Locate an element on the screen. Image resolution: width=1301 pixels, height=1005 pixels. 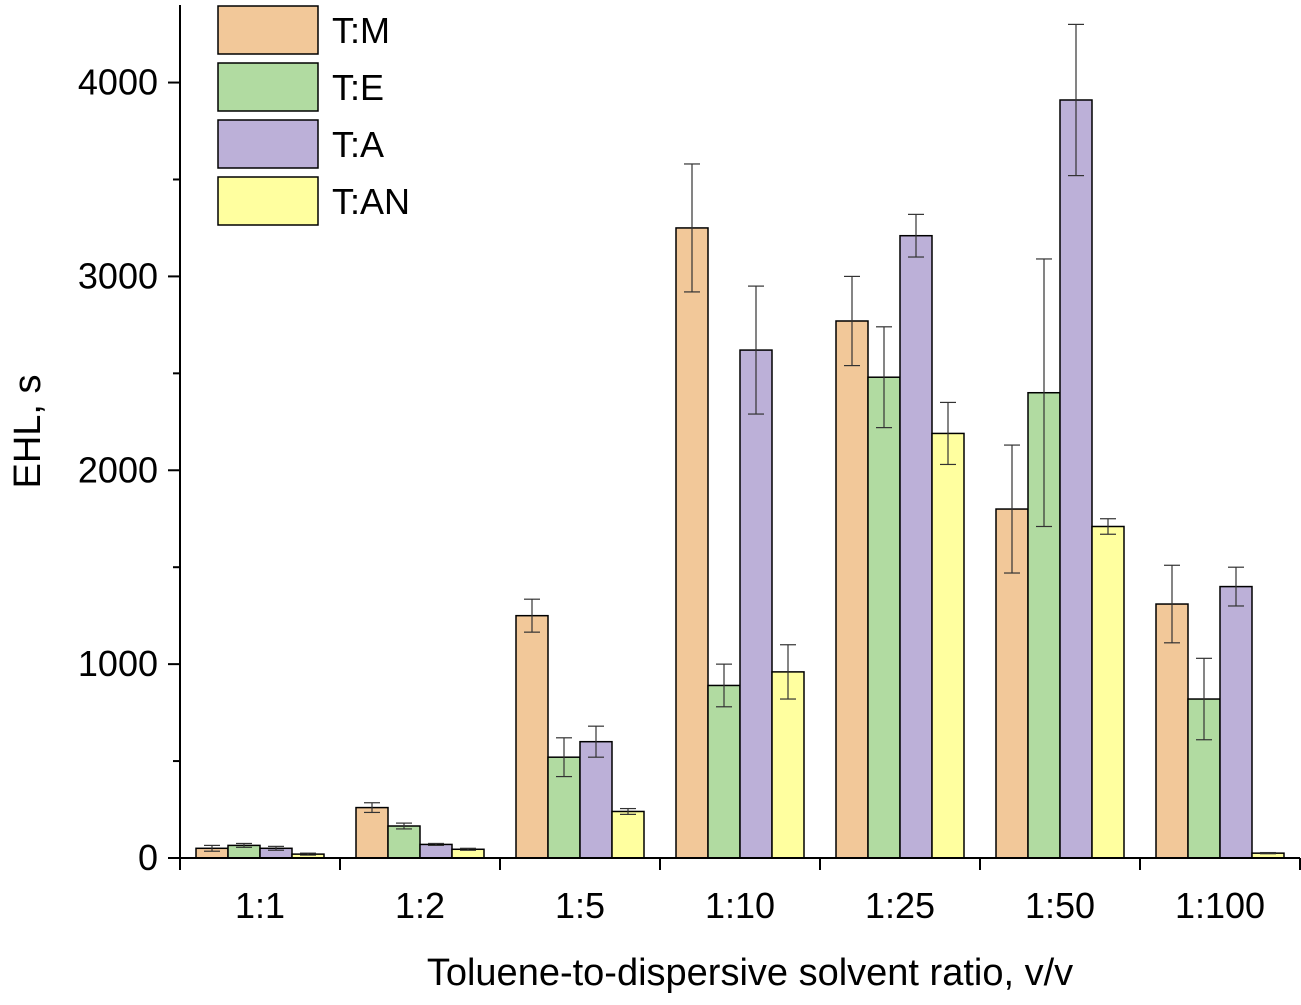
legend-swatch-t-a is located at coordinates (268, 144).